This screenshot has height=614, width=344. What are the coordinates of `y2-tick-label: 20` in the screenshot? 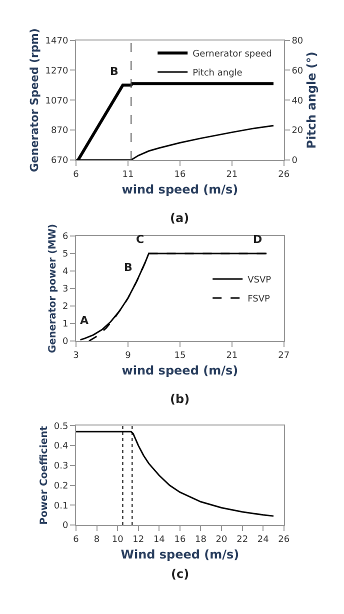 It's located at (298, 131).